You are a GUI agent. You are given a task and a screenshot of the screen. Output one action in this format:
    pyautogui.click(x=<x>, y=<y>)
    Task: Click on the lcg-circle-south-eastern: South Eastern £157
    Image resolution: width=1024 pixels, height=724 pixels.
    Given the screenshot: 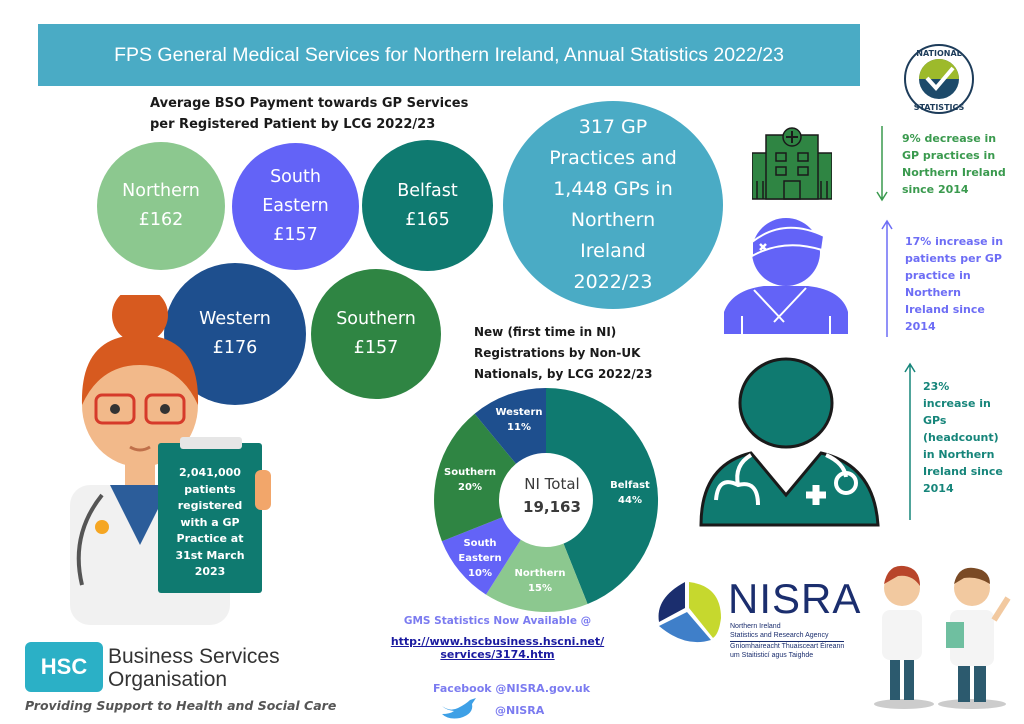 What is the action you would take?
    pyautogui.click(x=295, y=206)
    